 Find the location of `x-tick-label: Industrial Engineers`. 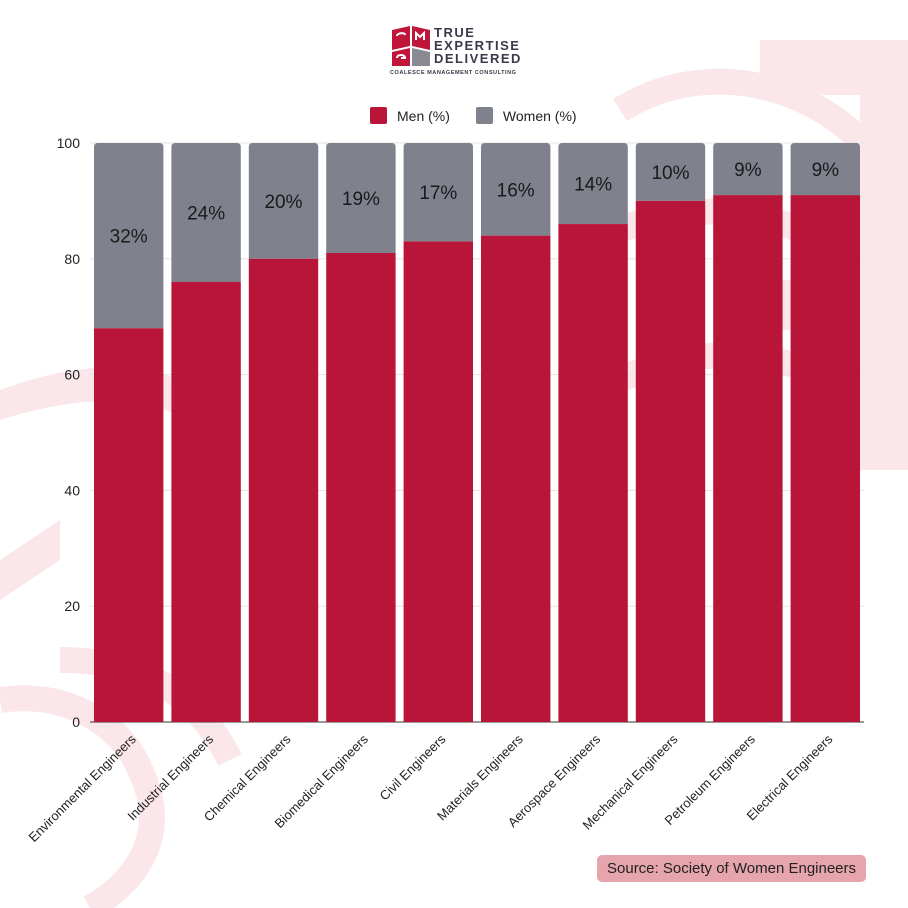

x-tick-label: Industrial Engineers is located at coordinates (170, 777).